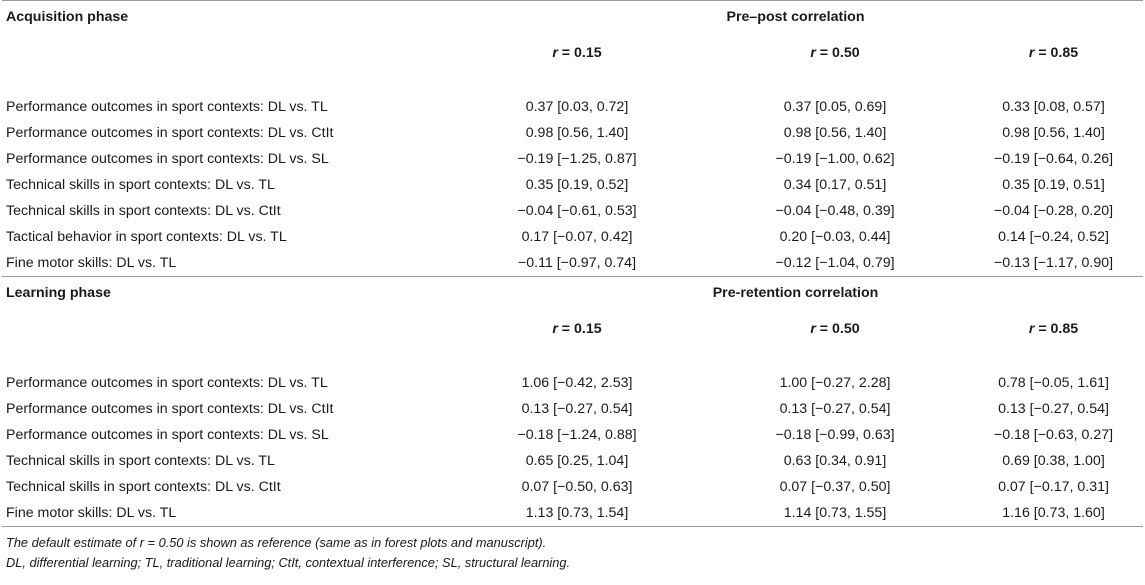 This screenshot has height=585, width=1145. Describe the element at coordinates (225, 292) in the screenshot. I see `phase-label: Learning phase` at that location.